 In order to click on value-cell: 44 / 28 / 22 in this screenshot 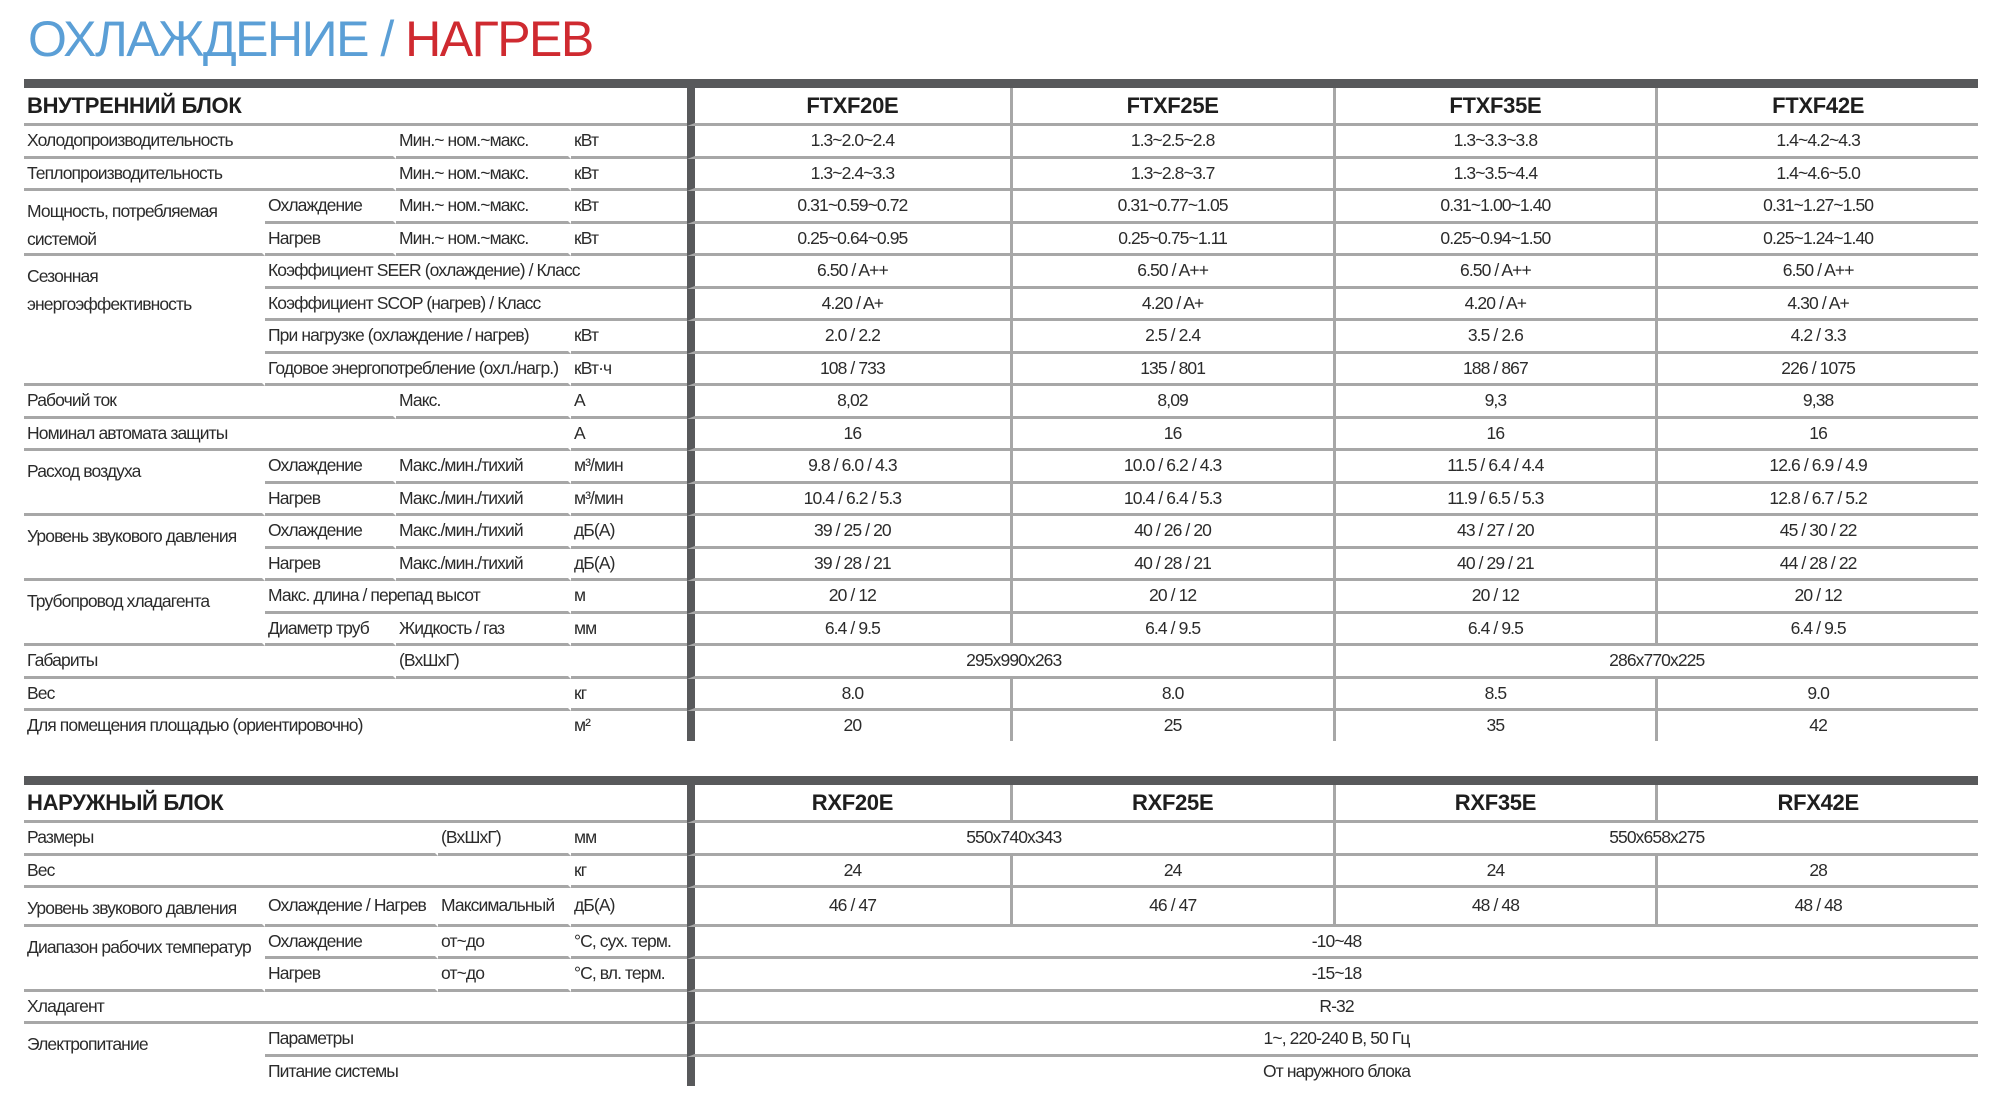, I will do `click(1817, 564)`.